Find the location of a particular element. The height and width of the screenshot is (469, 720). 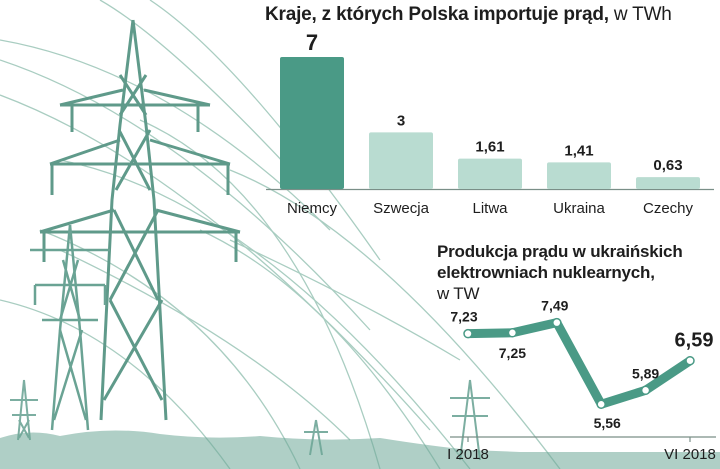

bar-litwa is located at coordinates (490, 173).